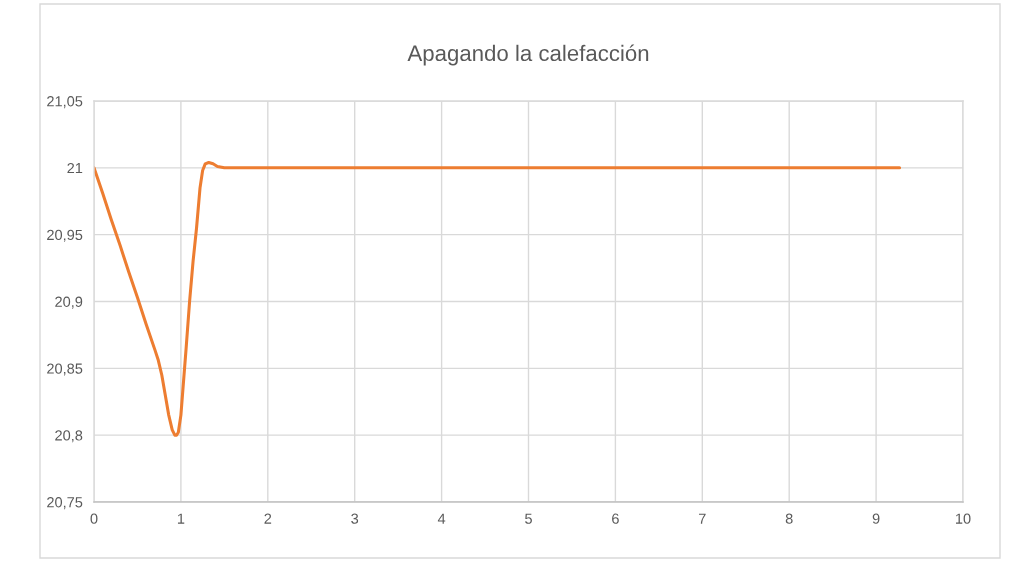  What do you see at coordinates (75, 168) in the screenshot?
I see `y-tick-label: 21` at bounding box center [75, 168].